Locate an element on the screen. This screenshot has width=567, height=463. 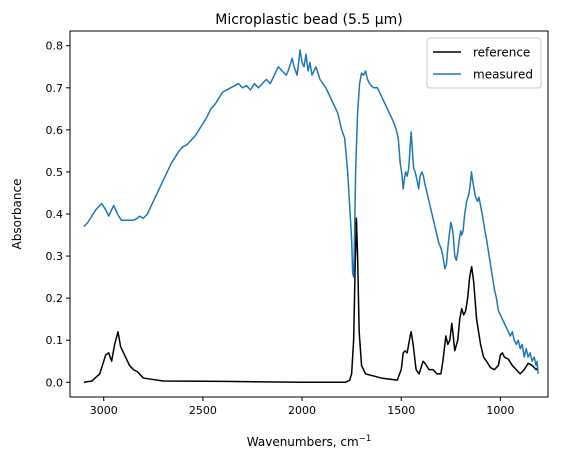
y-tick-label: 0.3 is located at coordinates (55, 256).